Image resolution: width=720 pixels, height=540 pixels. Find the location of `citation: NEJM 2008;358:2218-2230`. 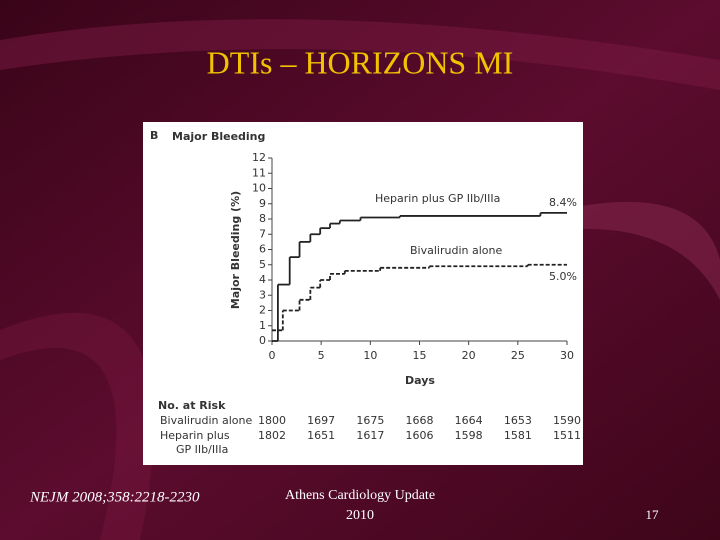

citation: NEJM 2008;358:2218-2230 is located at coordinates (114, 497).